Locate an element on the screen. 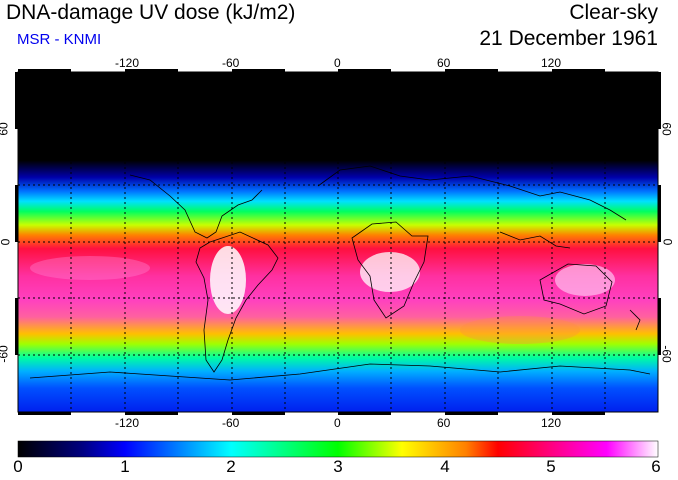 The image size is (678, 480). date-label: 21 December 1961 is located at coordinates (568, 38).